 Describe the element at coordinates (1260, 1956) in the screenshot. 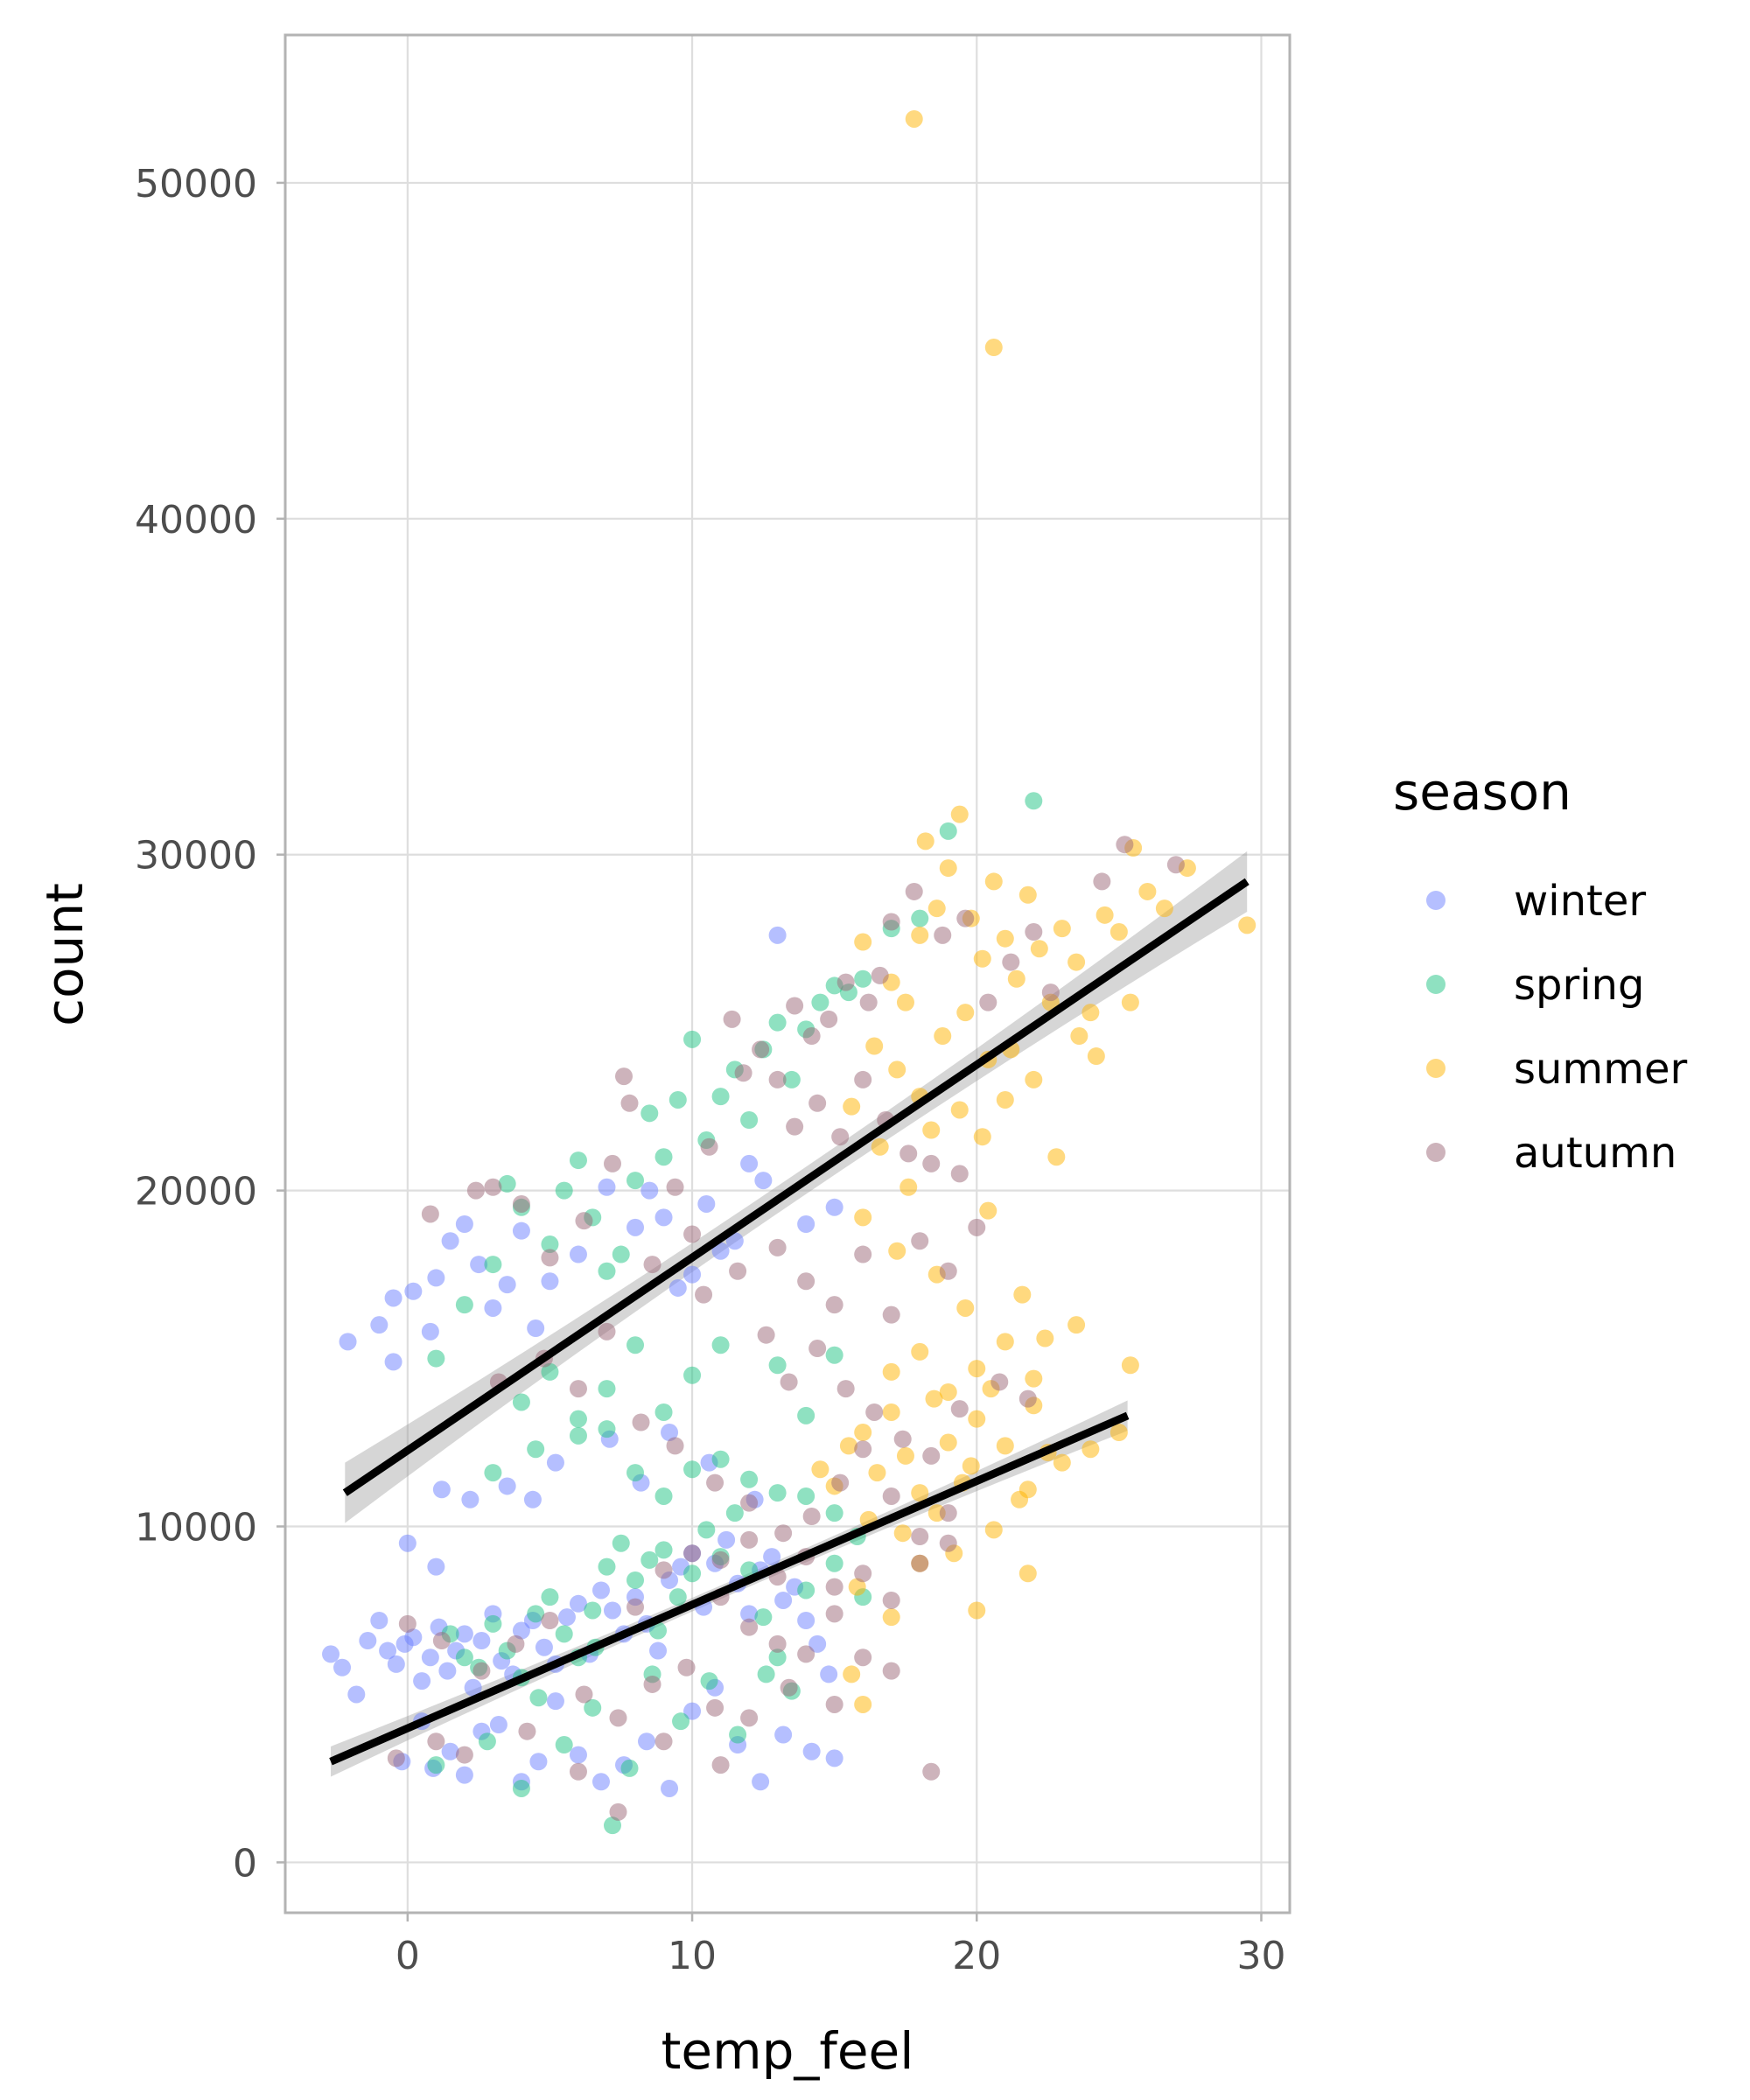

I see `x-tick-label: 30` at that location.